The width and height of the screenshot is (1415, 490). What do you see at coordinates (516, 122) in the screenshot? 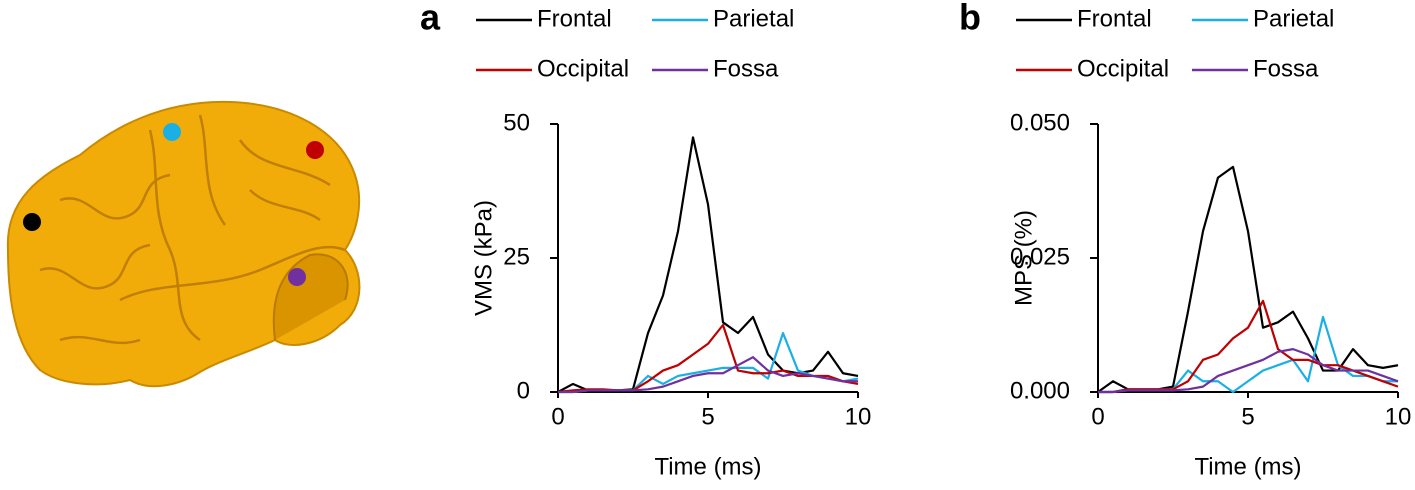
I see `y-tick-label: 50` at bounding box center [516, 122].